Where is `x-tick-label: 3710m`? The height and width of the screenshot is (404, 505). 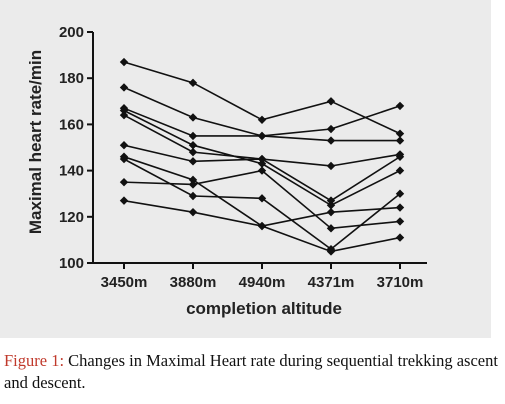 x-tick-label: 3710m is located at coordinates (400, 282).